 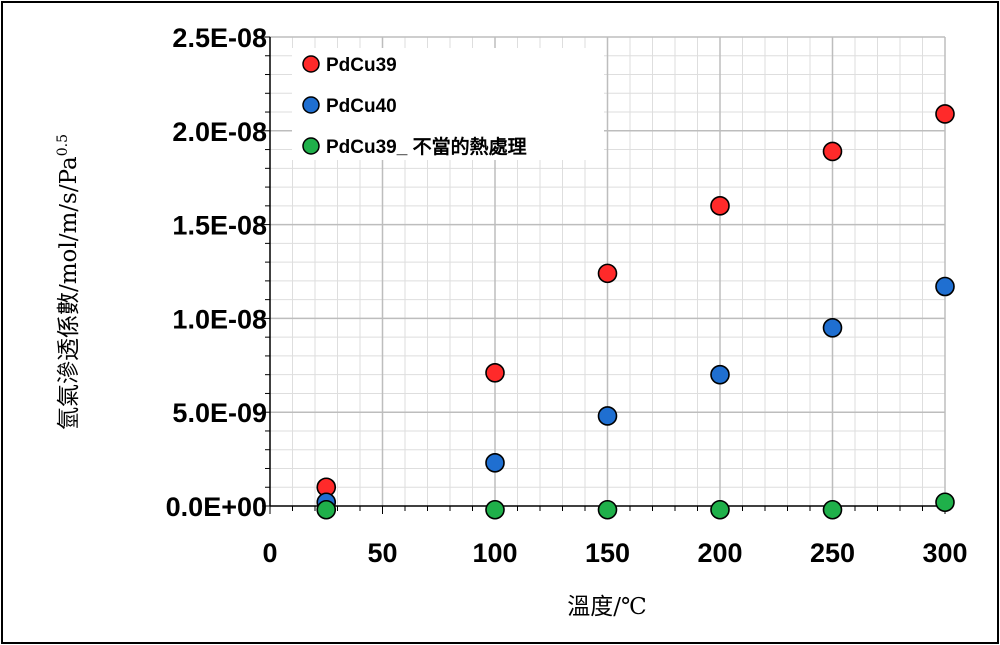 I want to click on y-tick-label: 2.5E-08, so click(x=219, y=38).